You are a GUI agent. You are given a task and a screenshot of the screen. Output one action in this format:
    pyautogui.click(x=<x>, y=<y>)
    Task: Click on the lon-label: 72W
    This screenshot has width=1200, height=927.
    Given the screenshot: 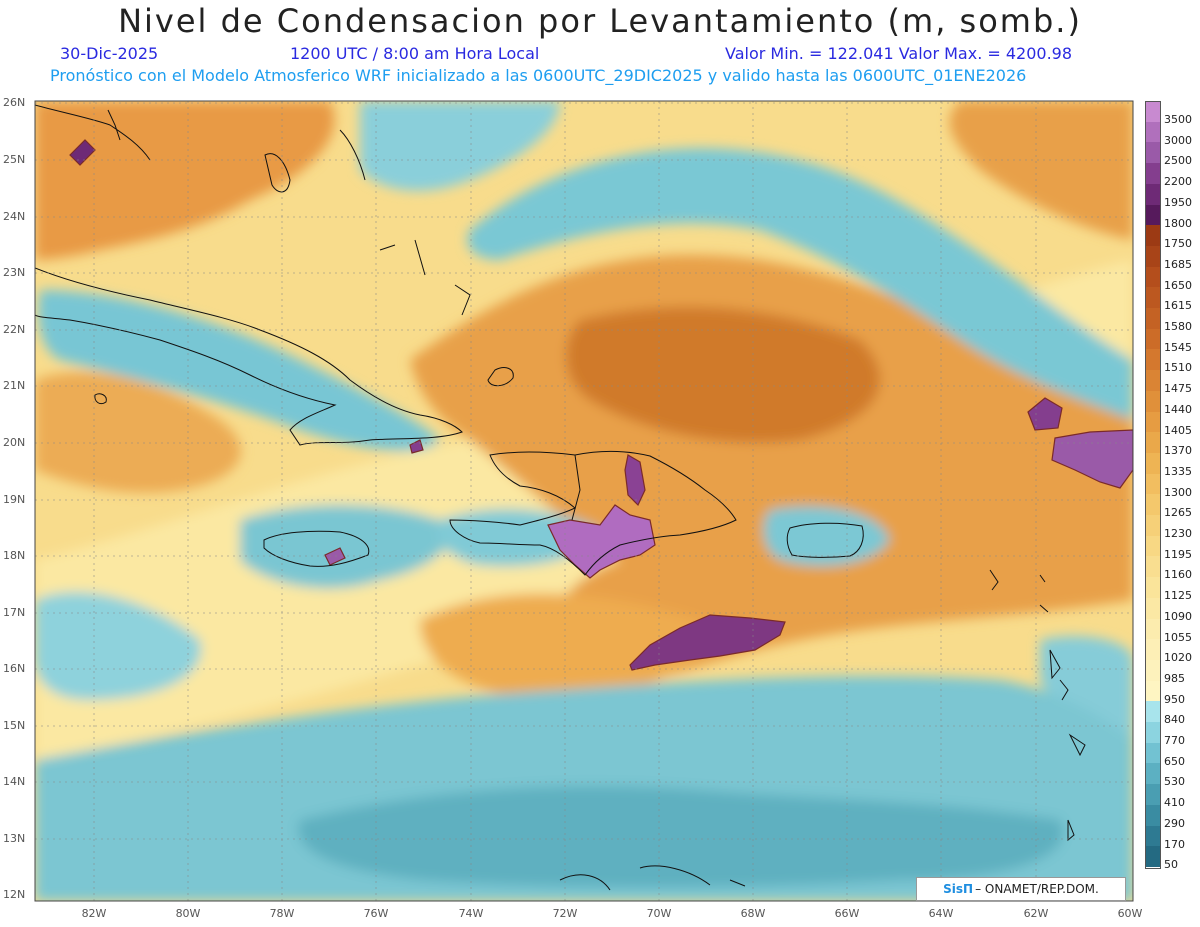 What is the action you would take?
    pyautogui.click(x=565, y=913)
    